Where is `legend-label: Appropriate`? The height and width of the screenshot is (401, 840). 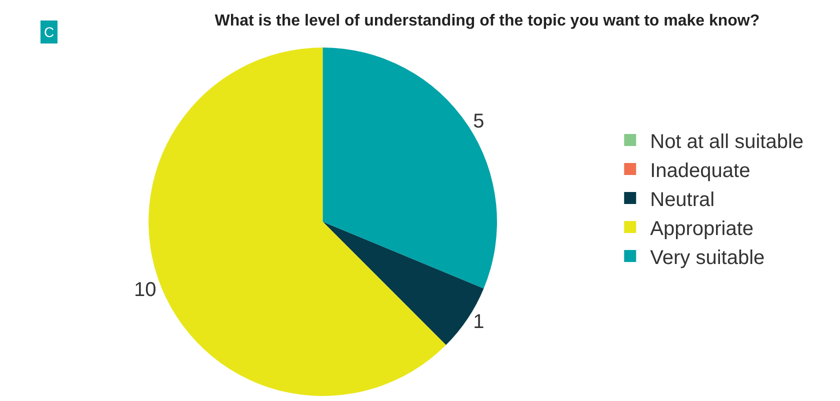
legend-label: Appropriate is located at coordinates (702, 229).